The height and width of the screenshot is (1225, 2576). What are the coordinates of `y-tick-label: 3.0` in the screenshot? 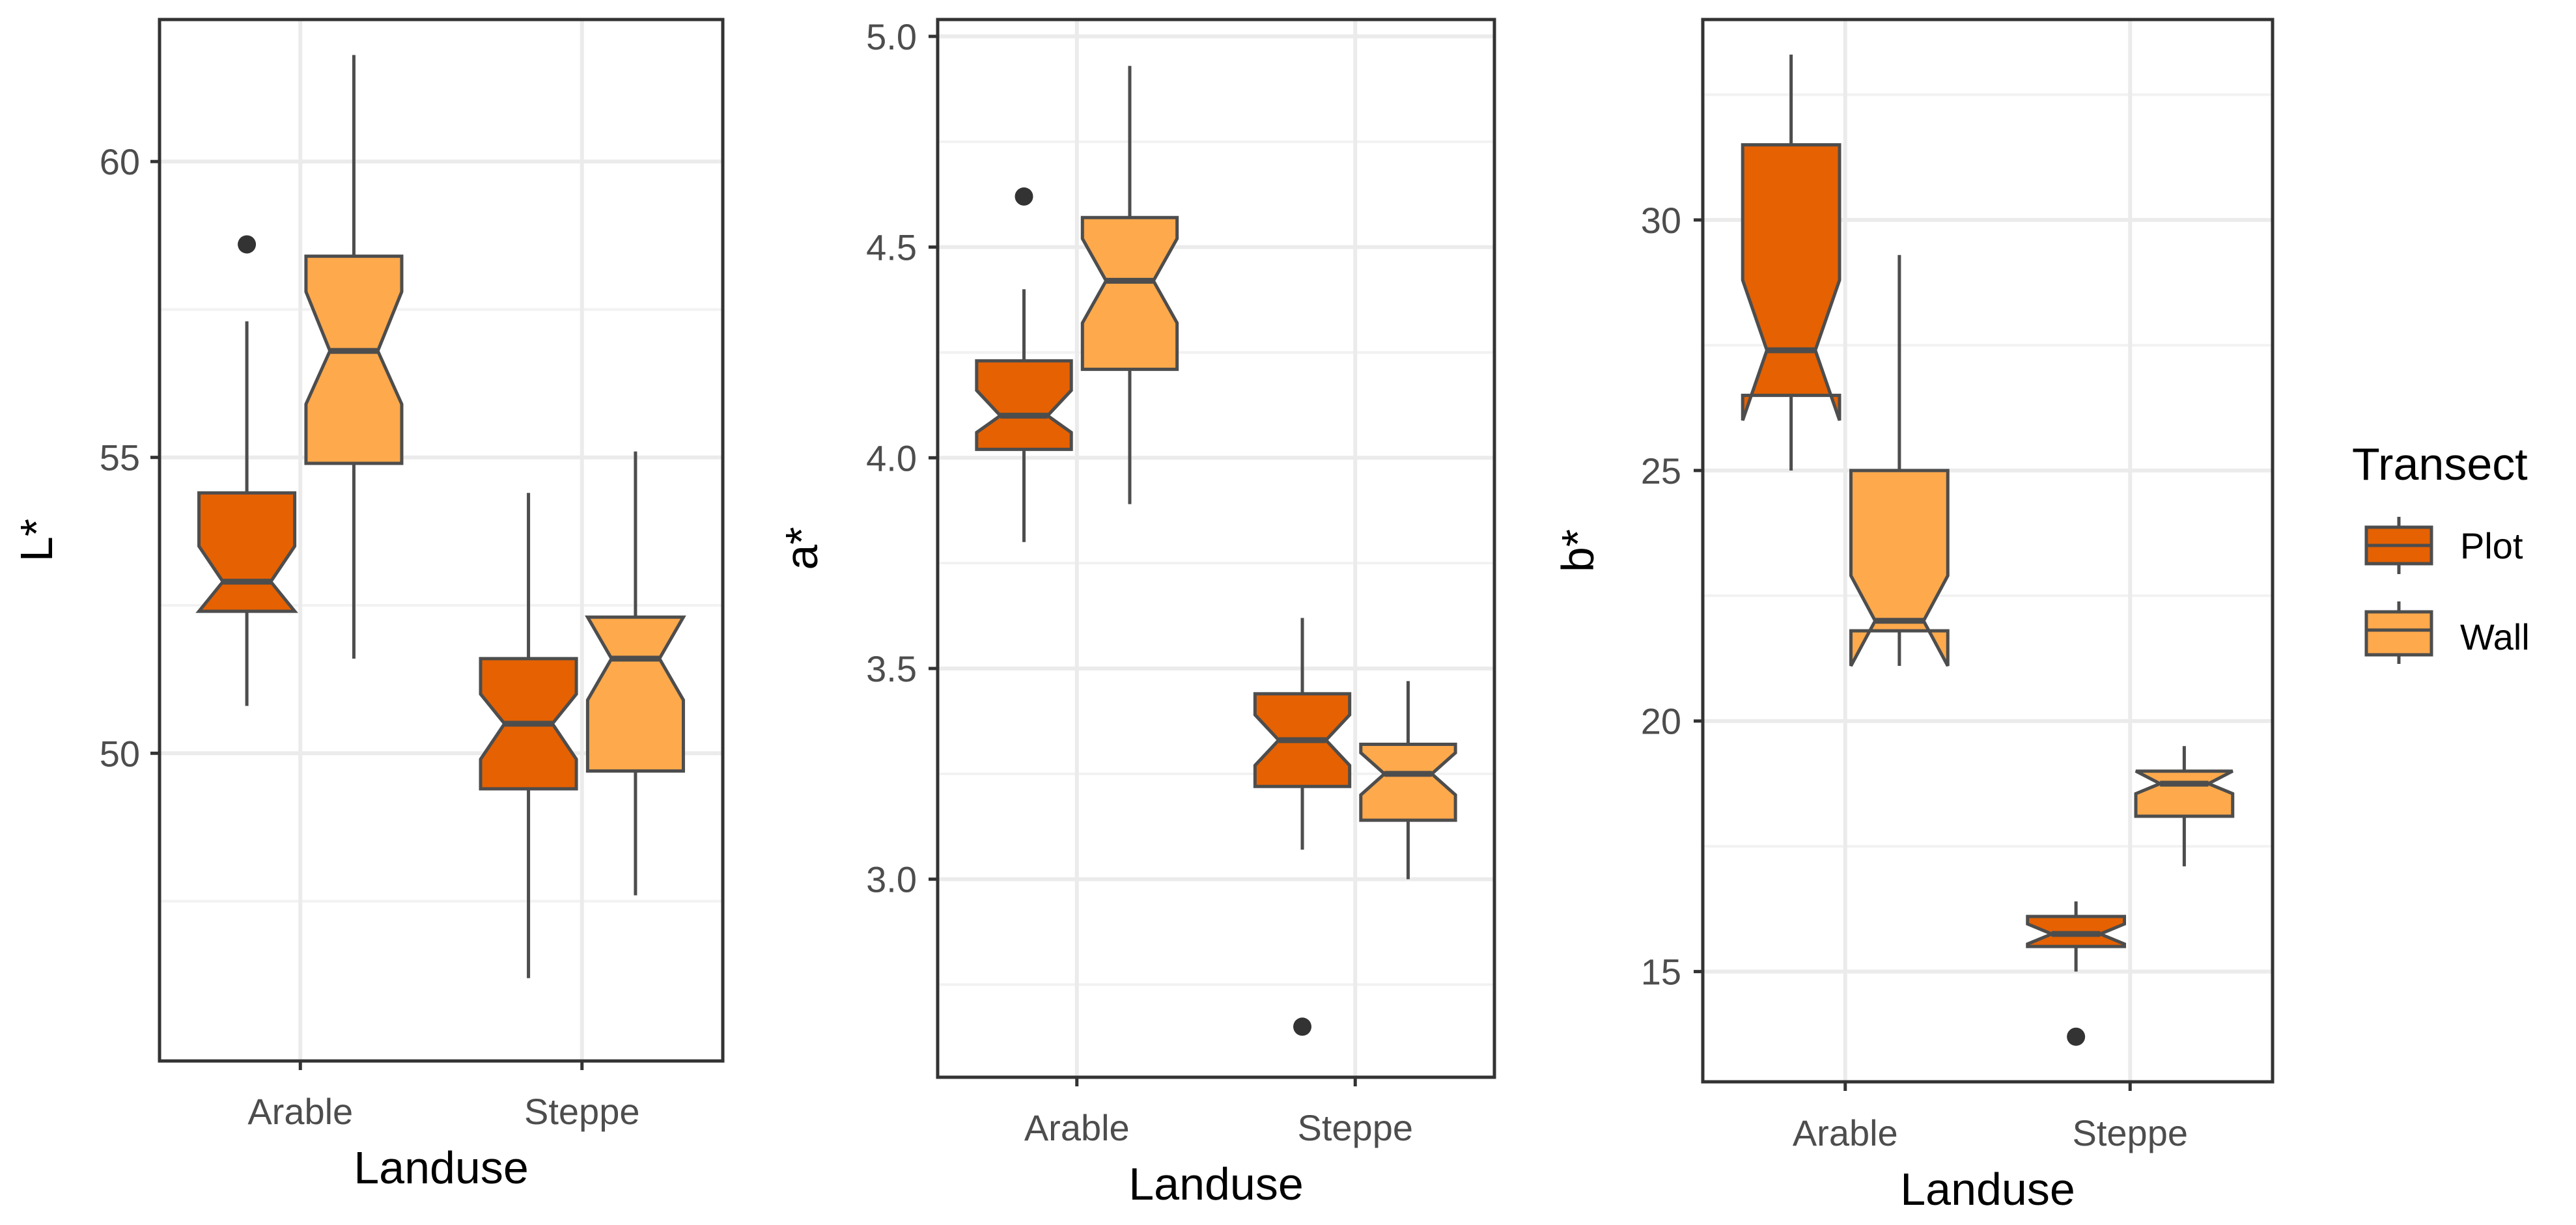 It's located at (892, 879).